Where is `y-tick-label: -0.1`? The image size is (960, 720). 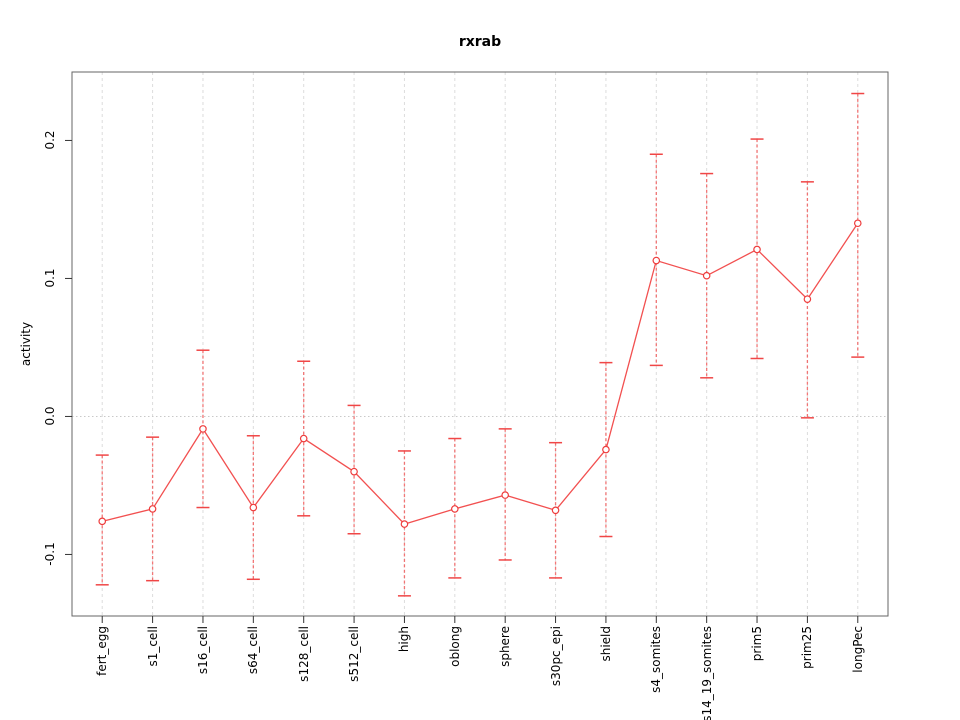 y-tick-label: -0.1 is located at coordinates (50, 554).